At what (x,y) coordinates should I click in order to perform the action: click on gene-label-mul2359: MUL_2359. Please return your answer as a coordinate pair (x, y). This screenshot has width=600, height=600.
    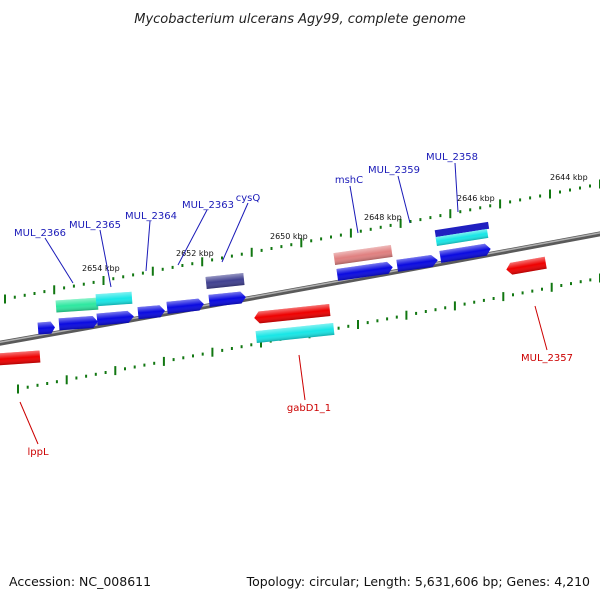
    Looking at the image, I should click on (394, 170).